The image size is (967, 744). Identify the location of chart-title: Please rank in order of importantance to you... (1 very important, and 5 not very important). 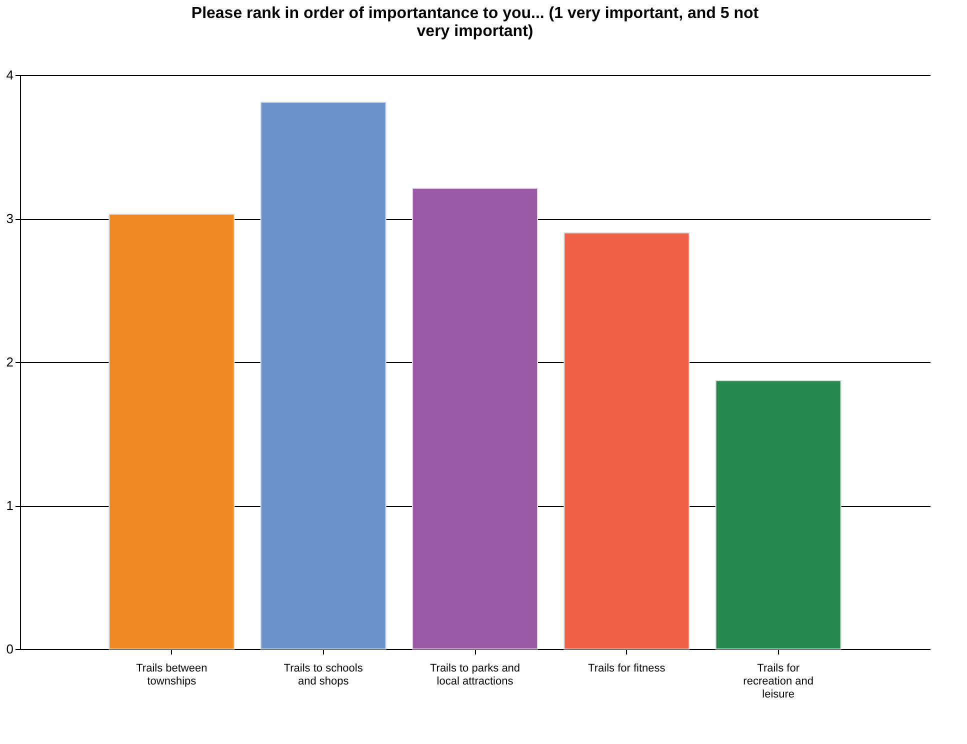
(475, 22).